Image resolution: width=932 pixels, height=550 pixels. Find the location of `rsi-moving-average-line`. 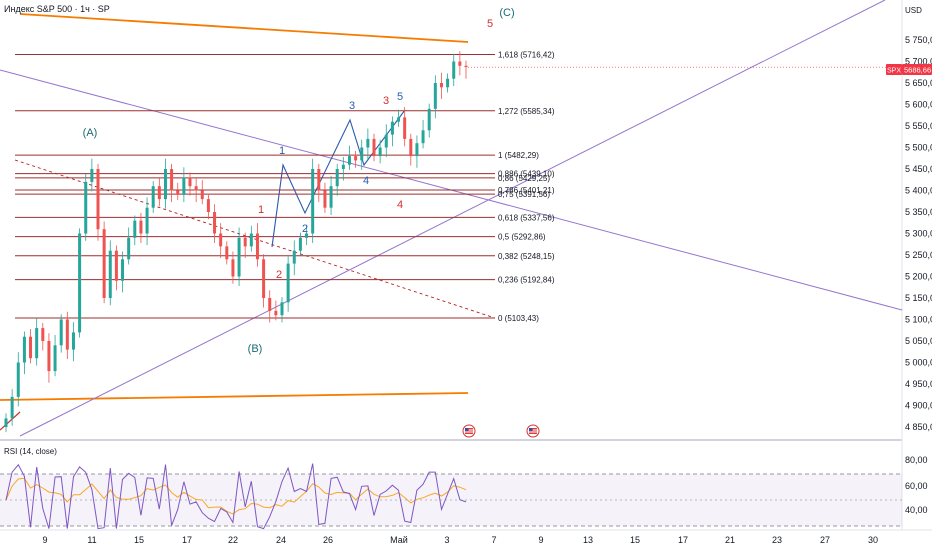

rsi-moving-average-line is located at coordinates (236, 496).